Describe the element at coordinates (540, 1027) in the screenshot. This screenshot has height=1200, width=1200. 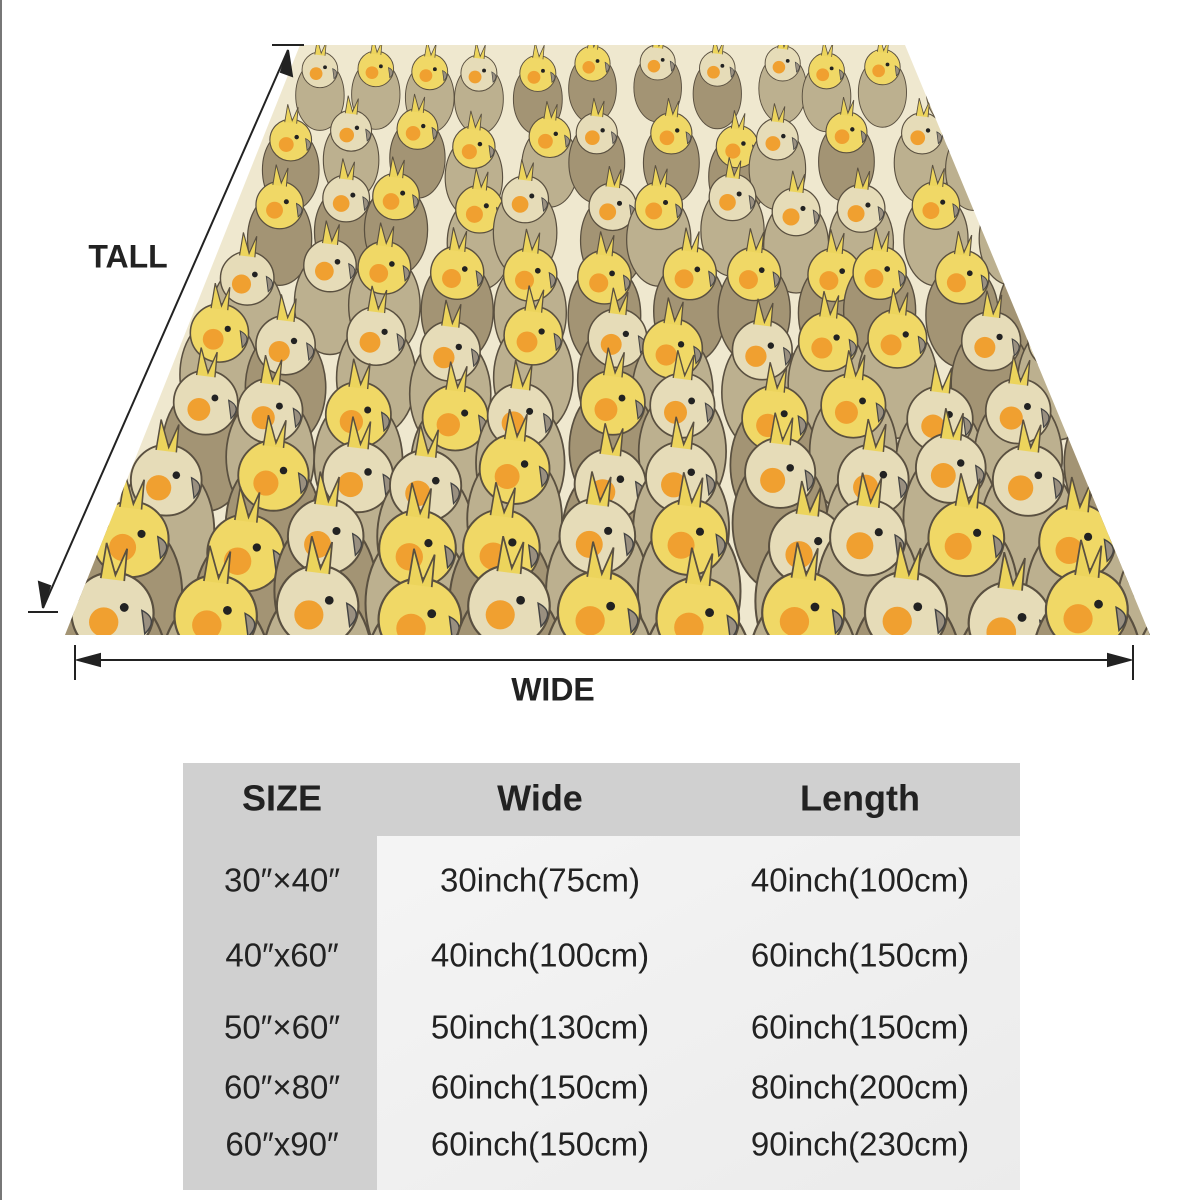
I see `dimension-cell: 50inch(130cm)` at that location.